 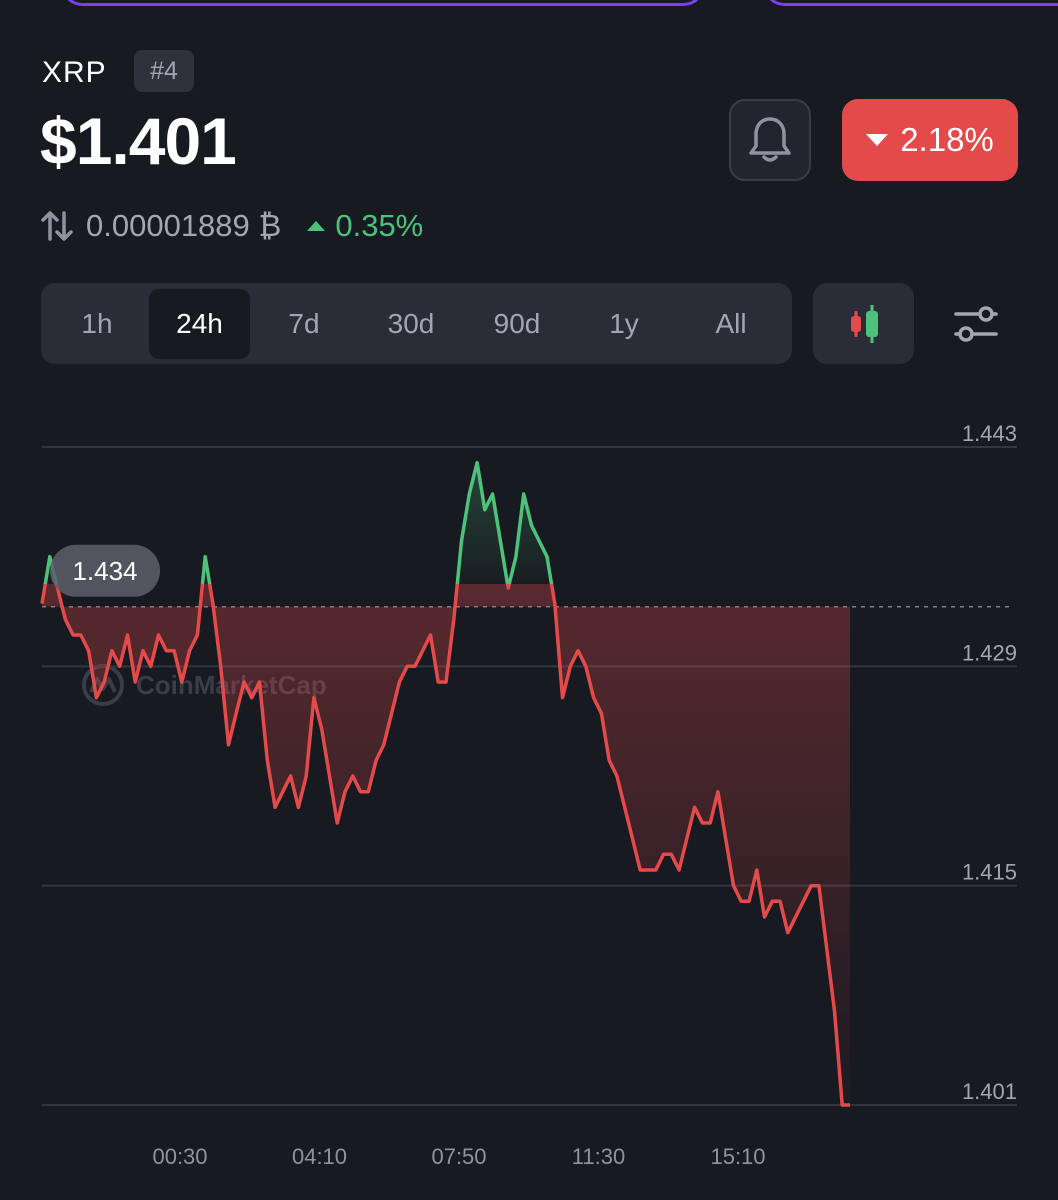 What do you see at coordinates (319, 1156) in the screenshot?
I see `x-tick-label: 04:10` at bounding box center [319, 1156].